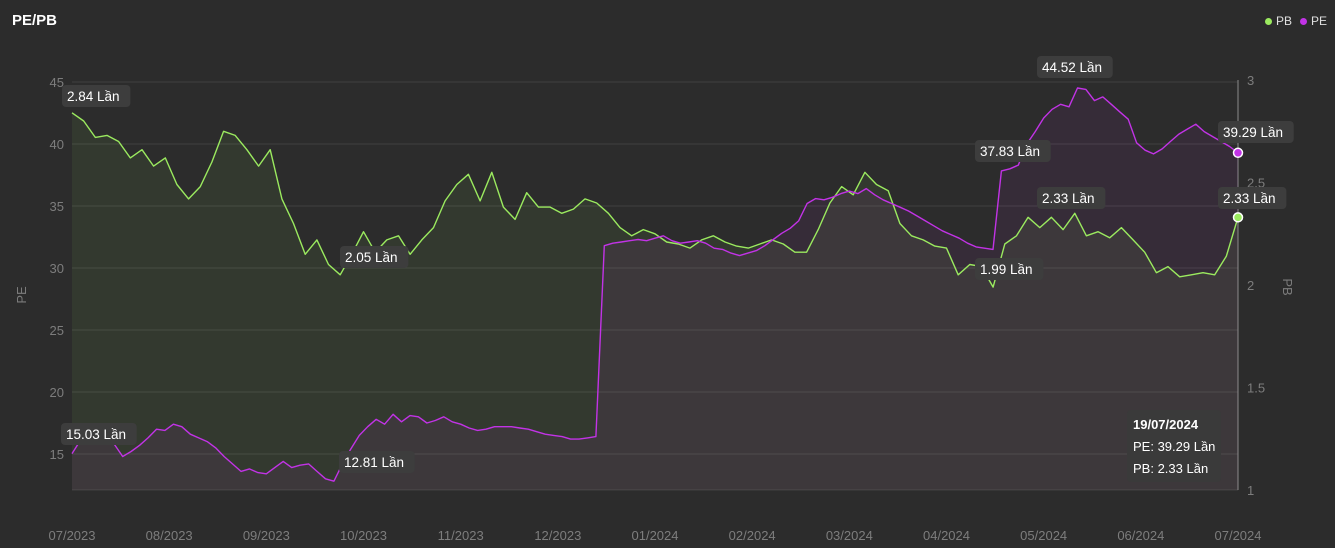  I want to click on legend-item-pb: PB, so click(1278, 21).